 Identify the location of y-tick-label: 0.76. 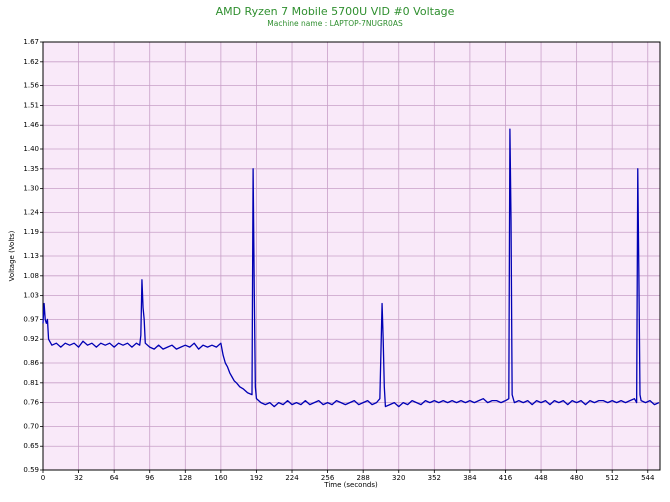
(31, 403).